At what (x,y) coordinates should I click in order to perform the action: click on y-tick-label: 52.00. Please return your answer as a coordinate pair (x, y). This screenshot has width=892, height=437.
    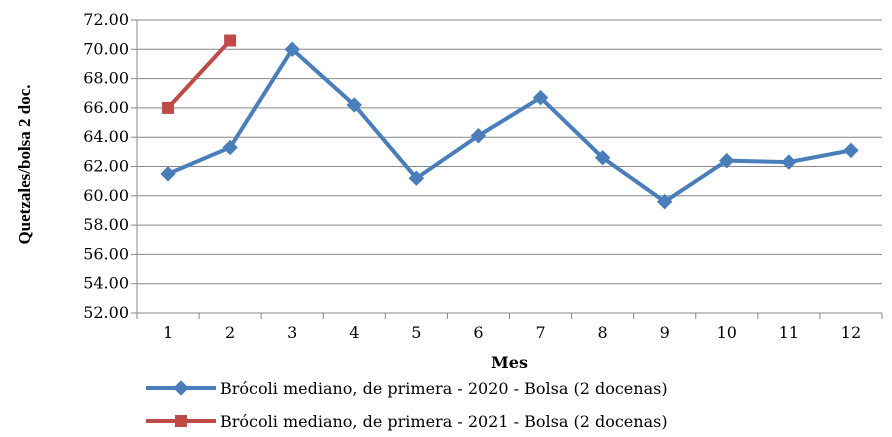
    Looking at the image, I should click on (106, 312).